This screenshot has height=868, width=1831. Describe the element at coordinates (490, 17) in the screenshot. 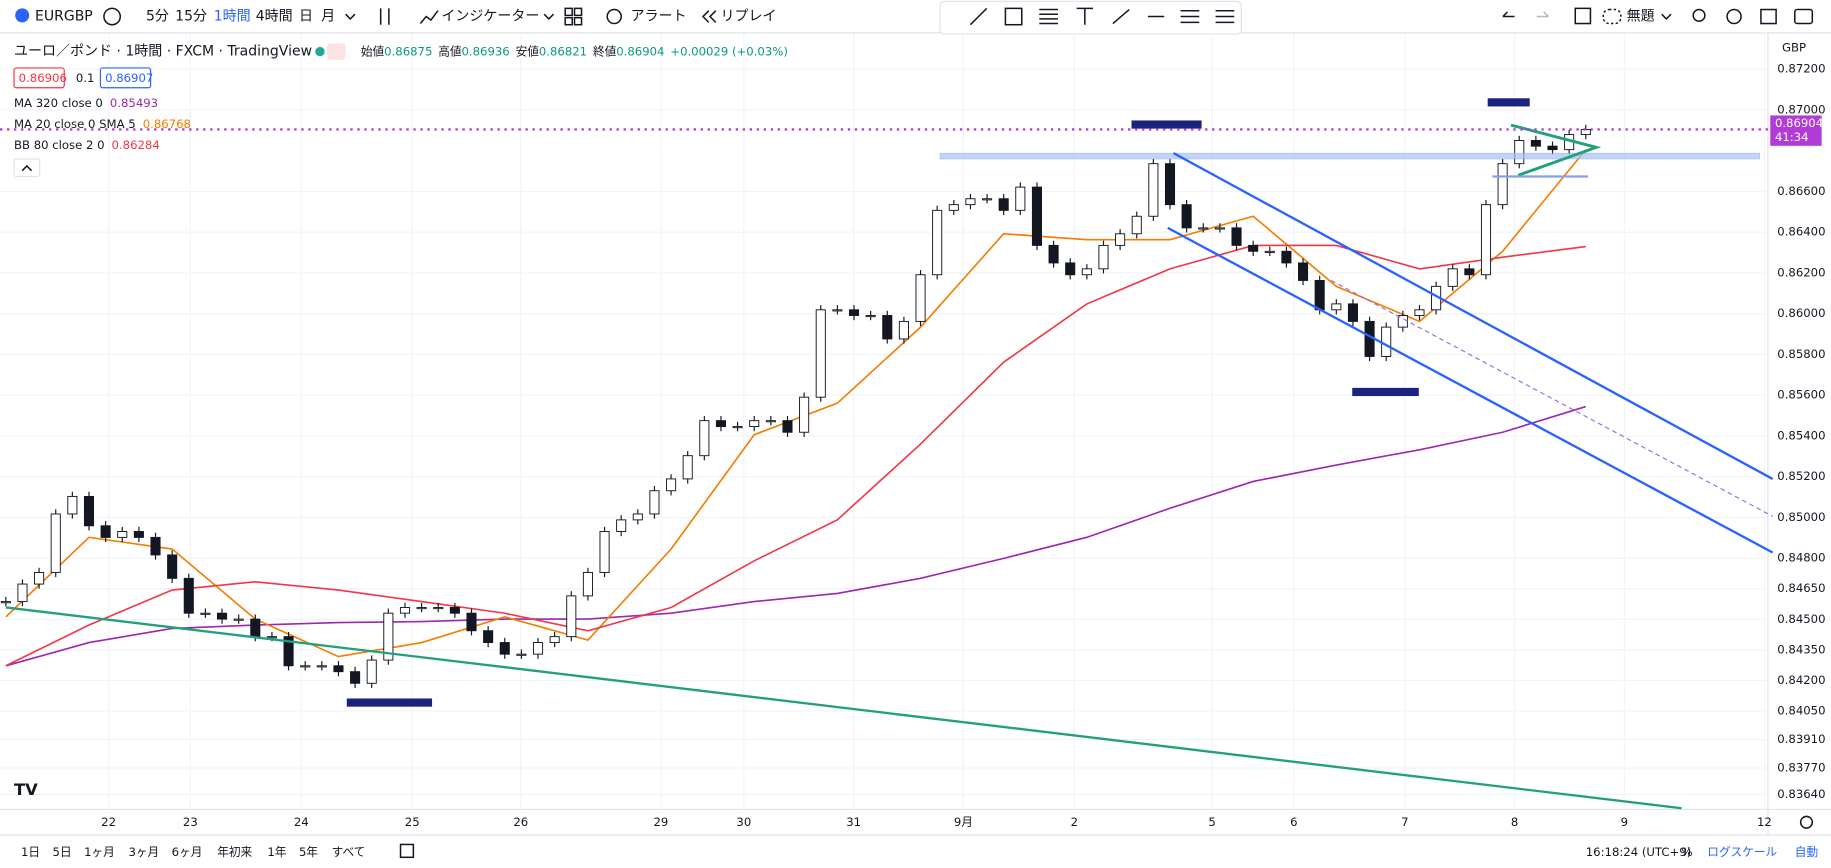

I see `indicators-button: インジケーター` at that location.